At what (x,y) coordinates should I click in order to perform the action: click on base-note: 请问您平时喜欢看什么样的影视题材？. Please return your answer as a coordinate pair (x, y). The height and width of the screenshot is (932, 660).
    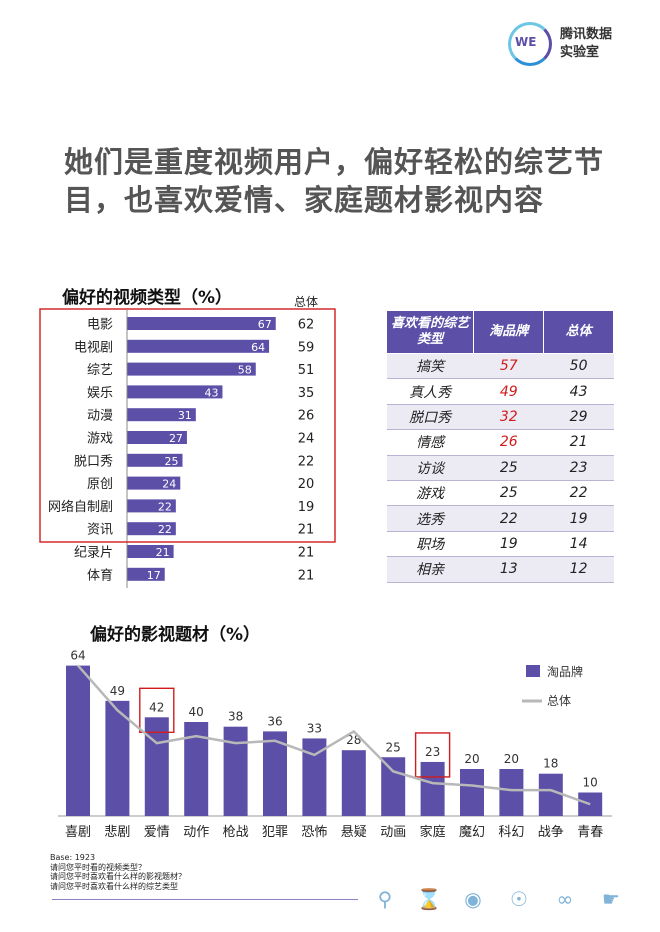
    Looking at the image, I should click on (118, 876).